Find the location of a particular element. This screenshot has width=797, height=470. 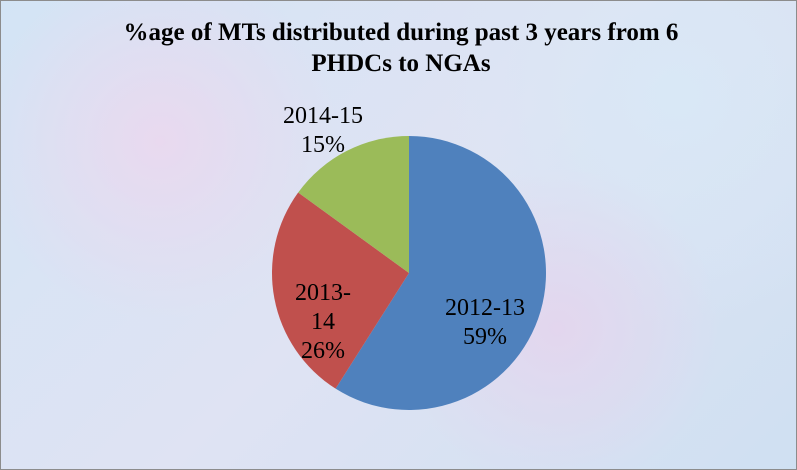

slice-label: 2014-15 15% is located at coordinates (323, 131).